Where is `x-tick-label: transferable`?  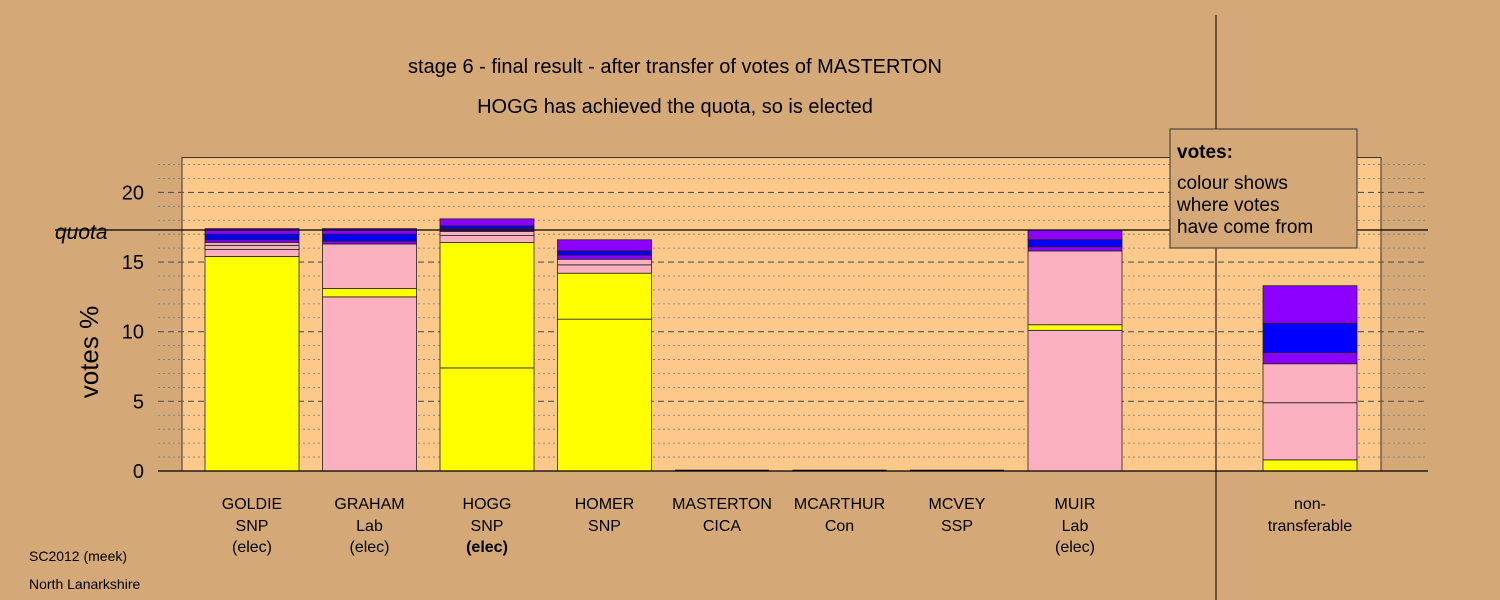 x-tick-label: transferable is located at coordinates (1310, 526).